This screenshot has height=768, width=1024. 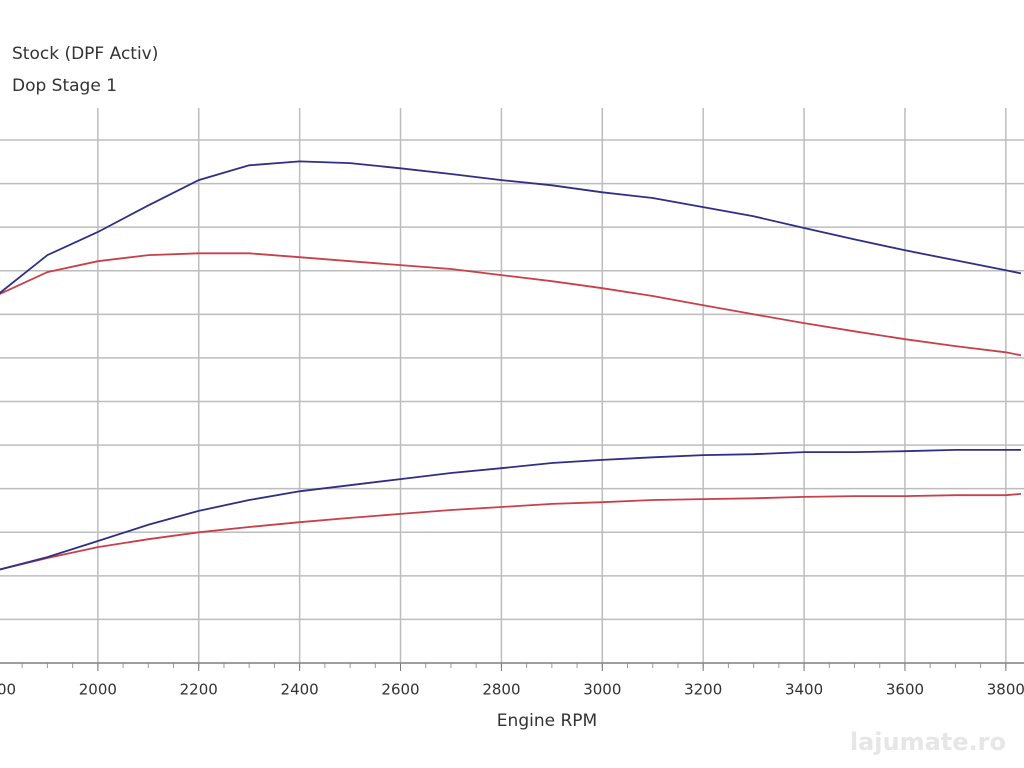 I want to click on legend-entry: Stock (DPF Activ), so click(x=85, y=54).